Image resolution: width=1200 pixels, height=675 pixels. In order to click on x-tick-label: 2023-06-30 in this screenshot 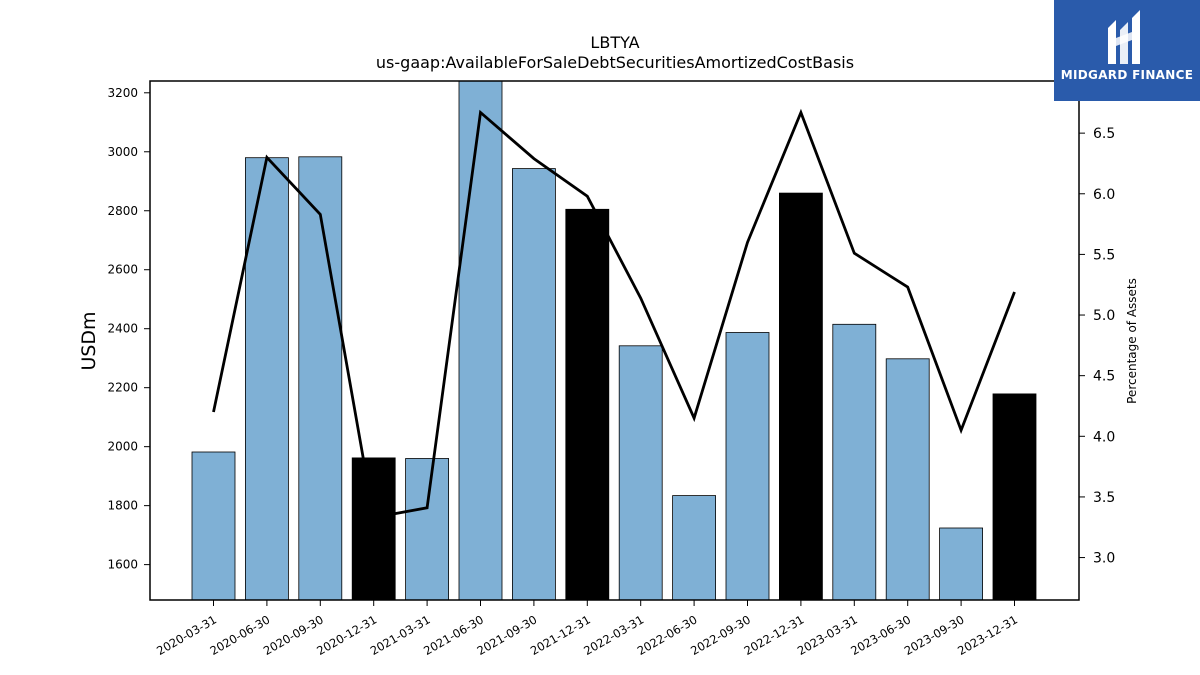, I will do `click(880, 635)`.